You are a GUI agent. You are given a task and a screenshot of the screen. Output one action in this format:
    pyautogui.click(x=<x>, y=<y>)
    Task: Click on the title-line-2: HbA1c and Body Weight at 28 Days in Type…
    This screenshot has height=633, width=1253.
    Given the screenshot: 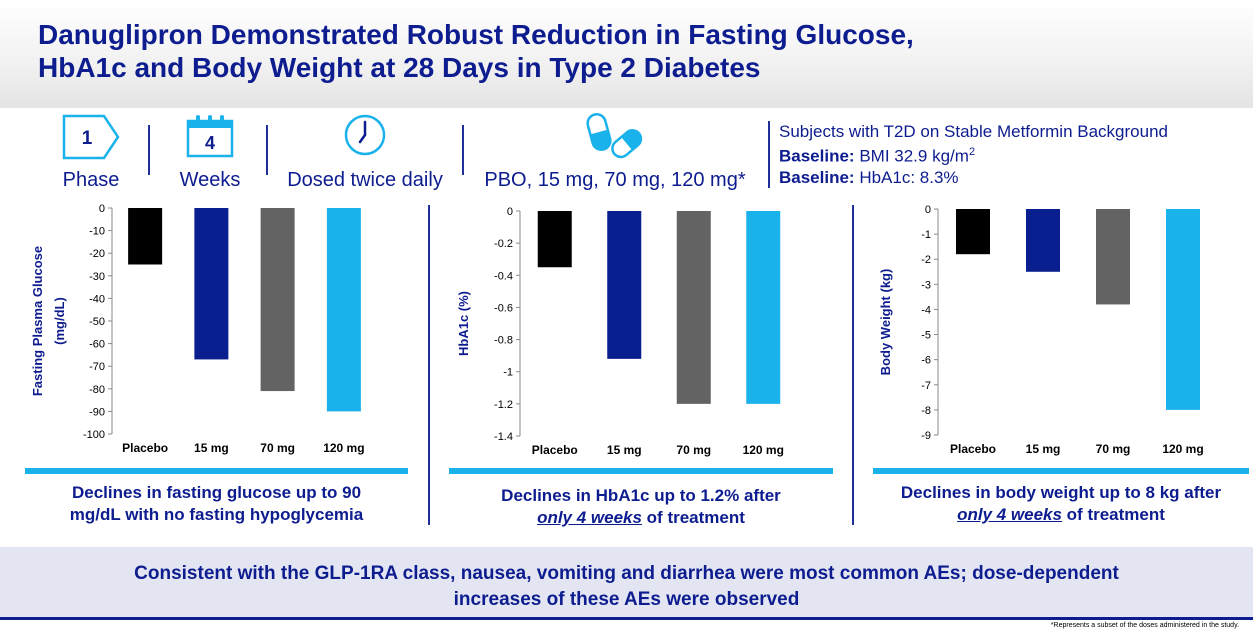 What is the action you would take?
    pyautogui.click(x=399, y=67)
    